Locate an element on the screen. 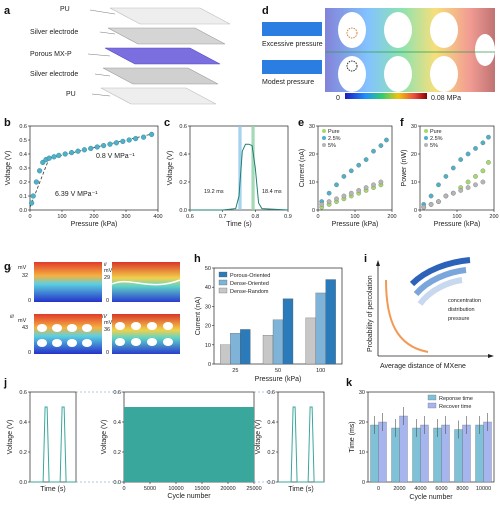 This screenshot has width=500, height=516. panel-letter-c: c is located at coordinates (167, 123).